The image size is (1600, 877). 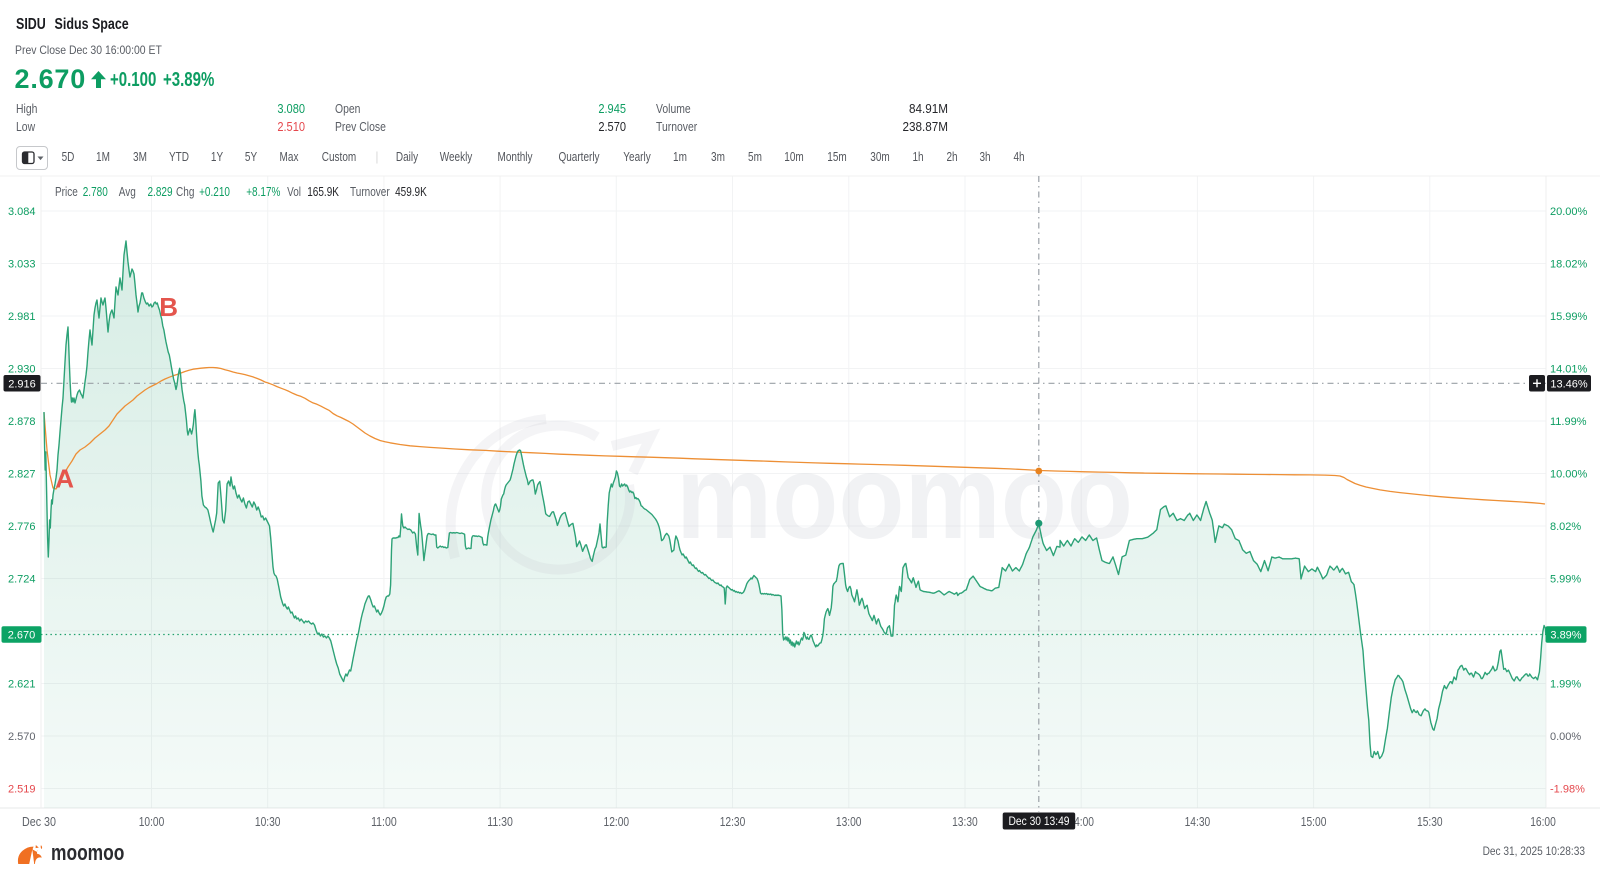 I want to click on svg-text: 2.621, so click(x=22, y=685).